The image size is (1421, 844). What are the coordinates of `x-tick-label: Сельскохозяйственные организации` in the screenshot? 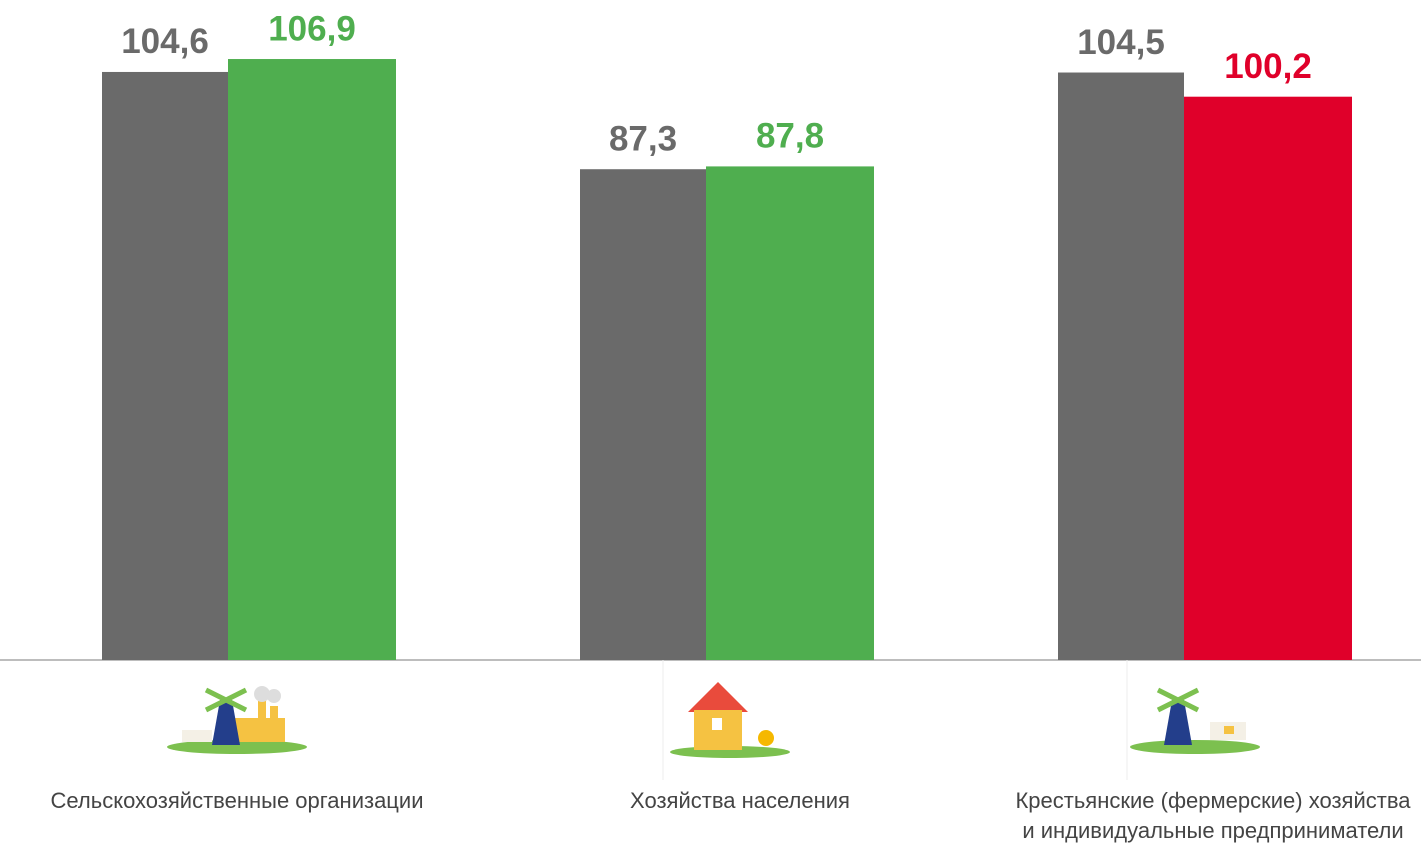 It's located at (237, 800).